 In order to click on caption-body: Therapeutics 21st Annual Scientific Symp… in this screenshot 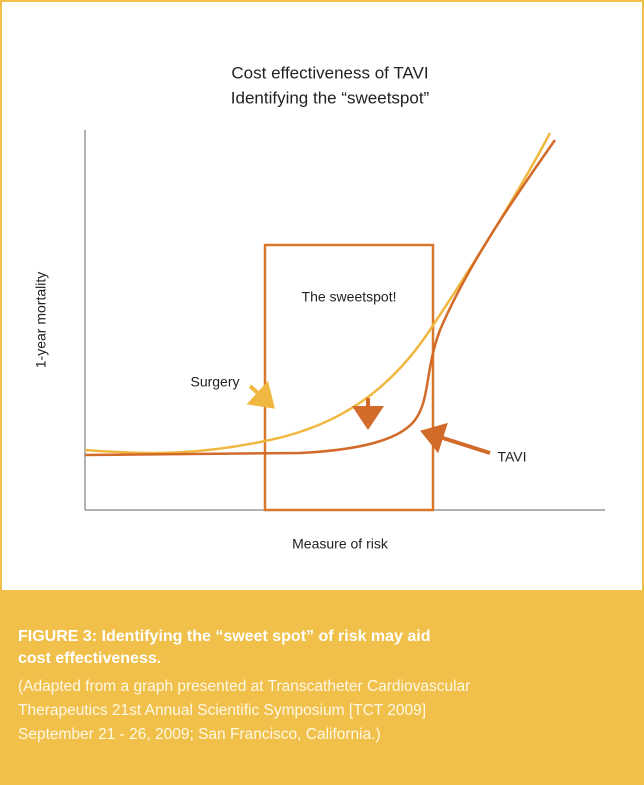, I will do `click(222, 710)`.